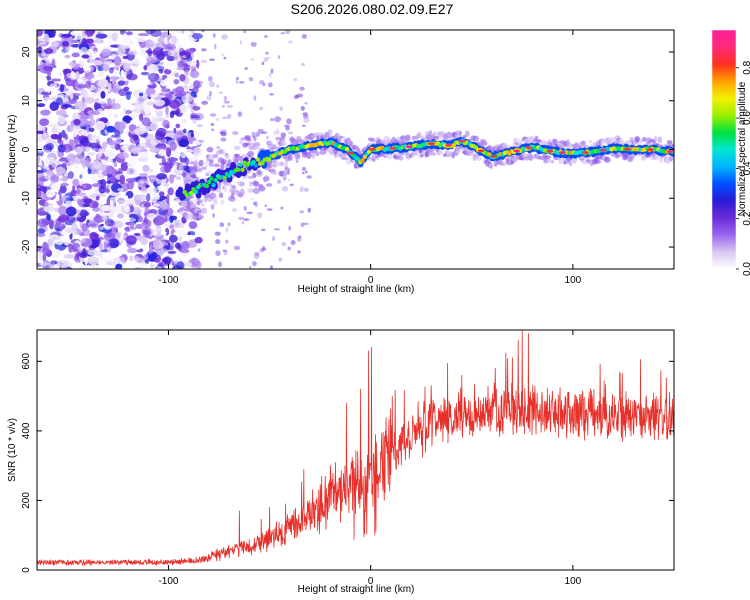 The image size is (750, 600). I want to click on colorbar-tick-label: 0.4, so click(746, 168).